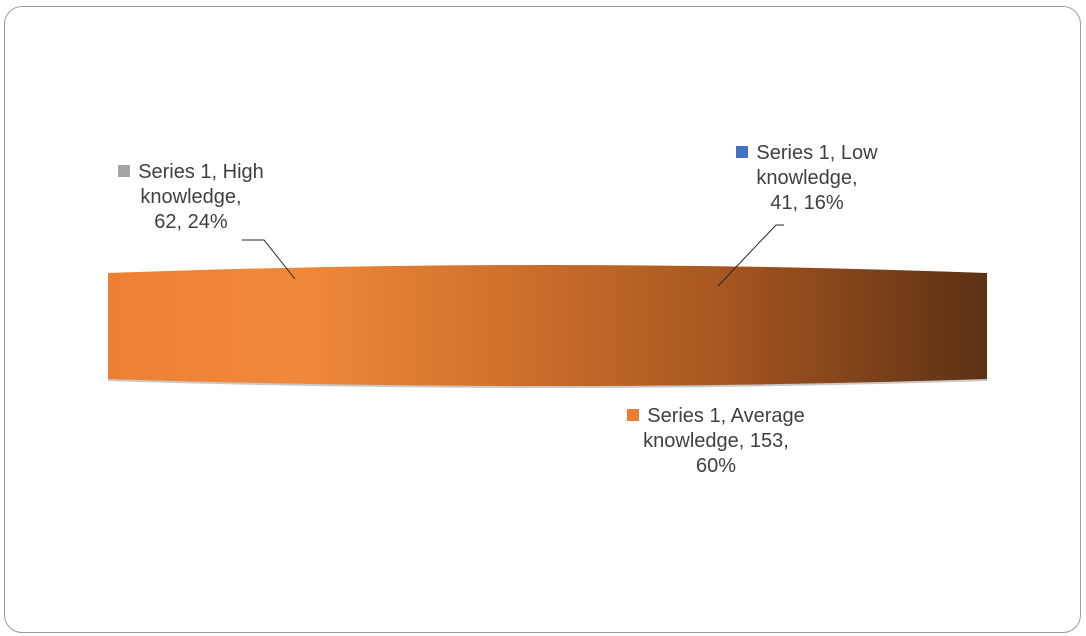 The width and height of the screenshot is (1086, 636). What do you see at coordinates (201, 172) in the screenshot?
I see `label-line: Series 1, High` at bounding box center [201, 172].